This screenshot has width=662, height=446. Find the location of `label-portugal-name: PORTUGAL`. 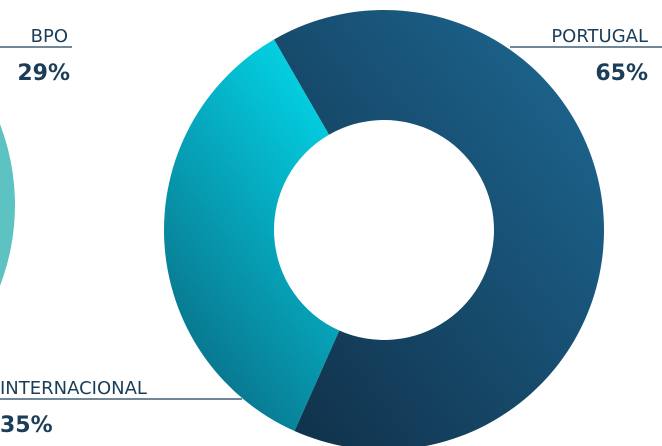

label-portugal-name: PORTUGAL is located at coordinates (599, 36).